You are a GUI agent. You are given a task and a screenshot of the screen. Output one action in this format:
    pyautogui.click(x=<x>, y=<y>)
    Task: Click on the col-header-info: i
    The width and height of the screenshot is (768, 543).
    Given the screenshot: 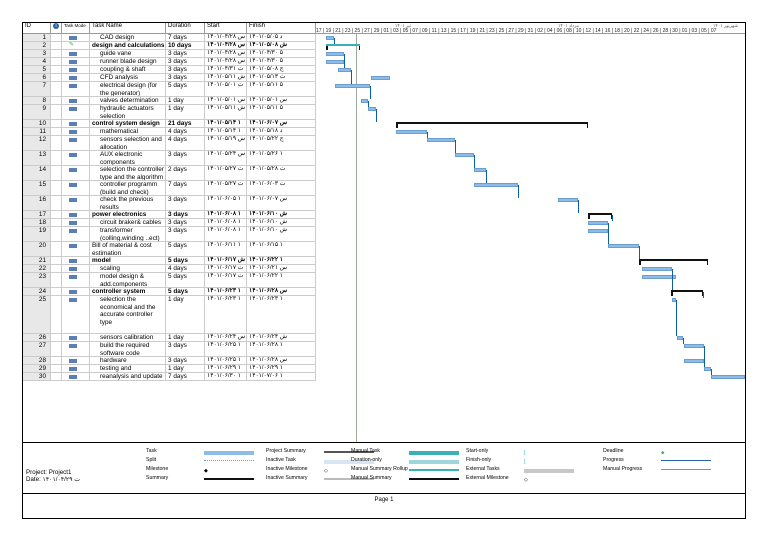 What is the action you would take?
    pyautogui.click(x=56, y=28)
    